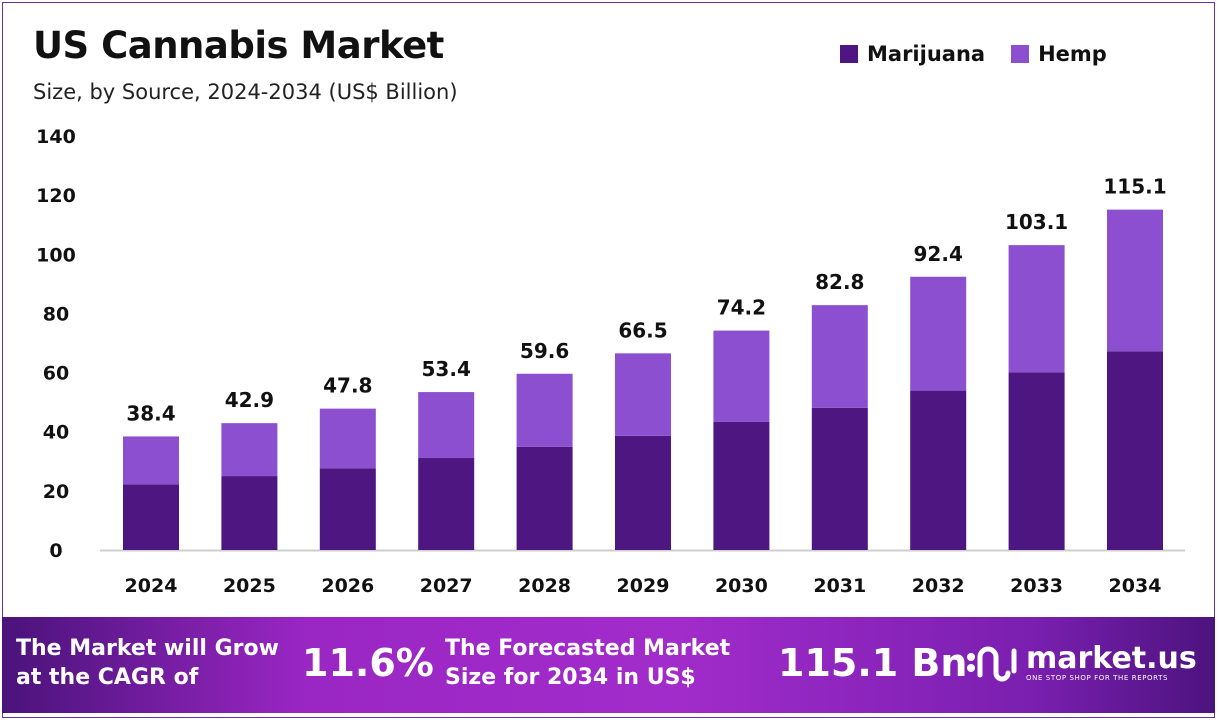  What do you see at coordinates (1135, 450) in the screenshot?
I see `bar-marijuana-2034` at bounding box center [1135, 450].